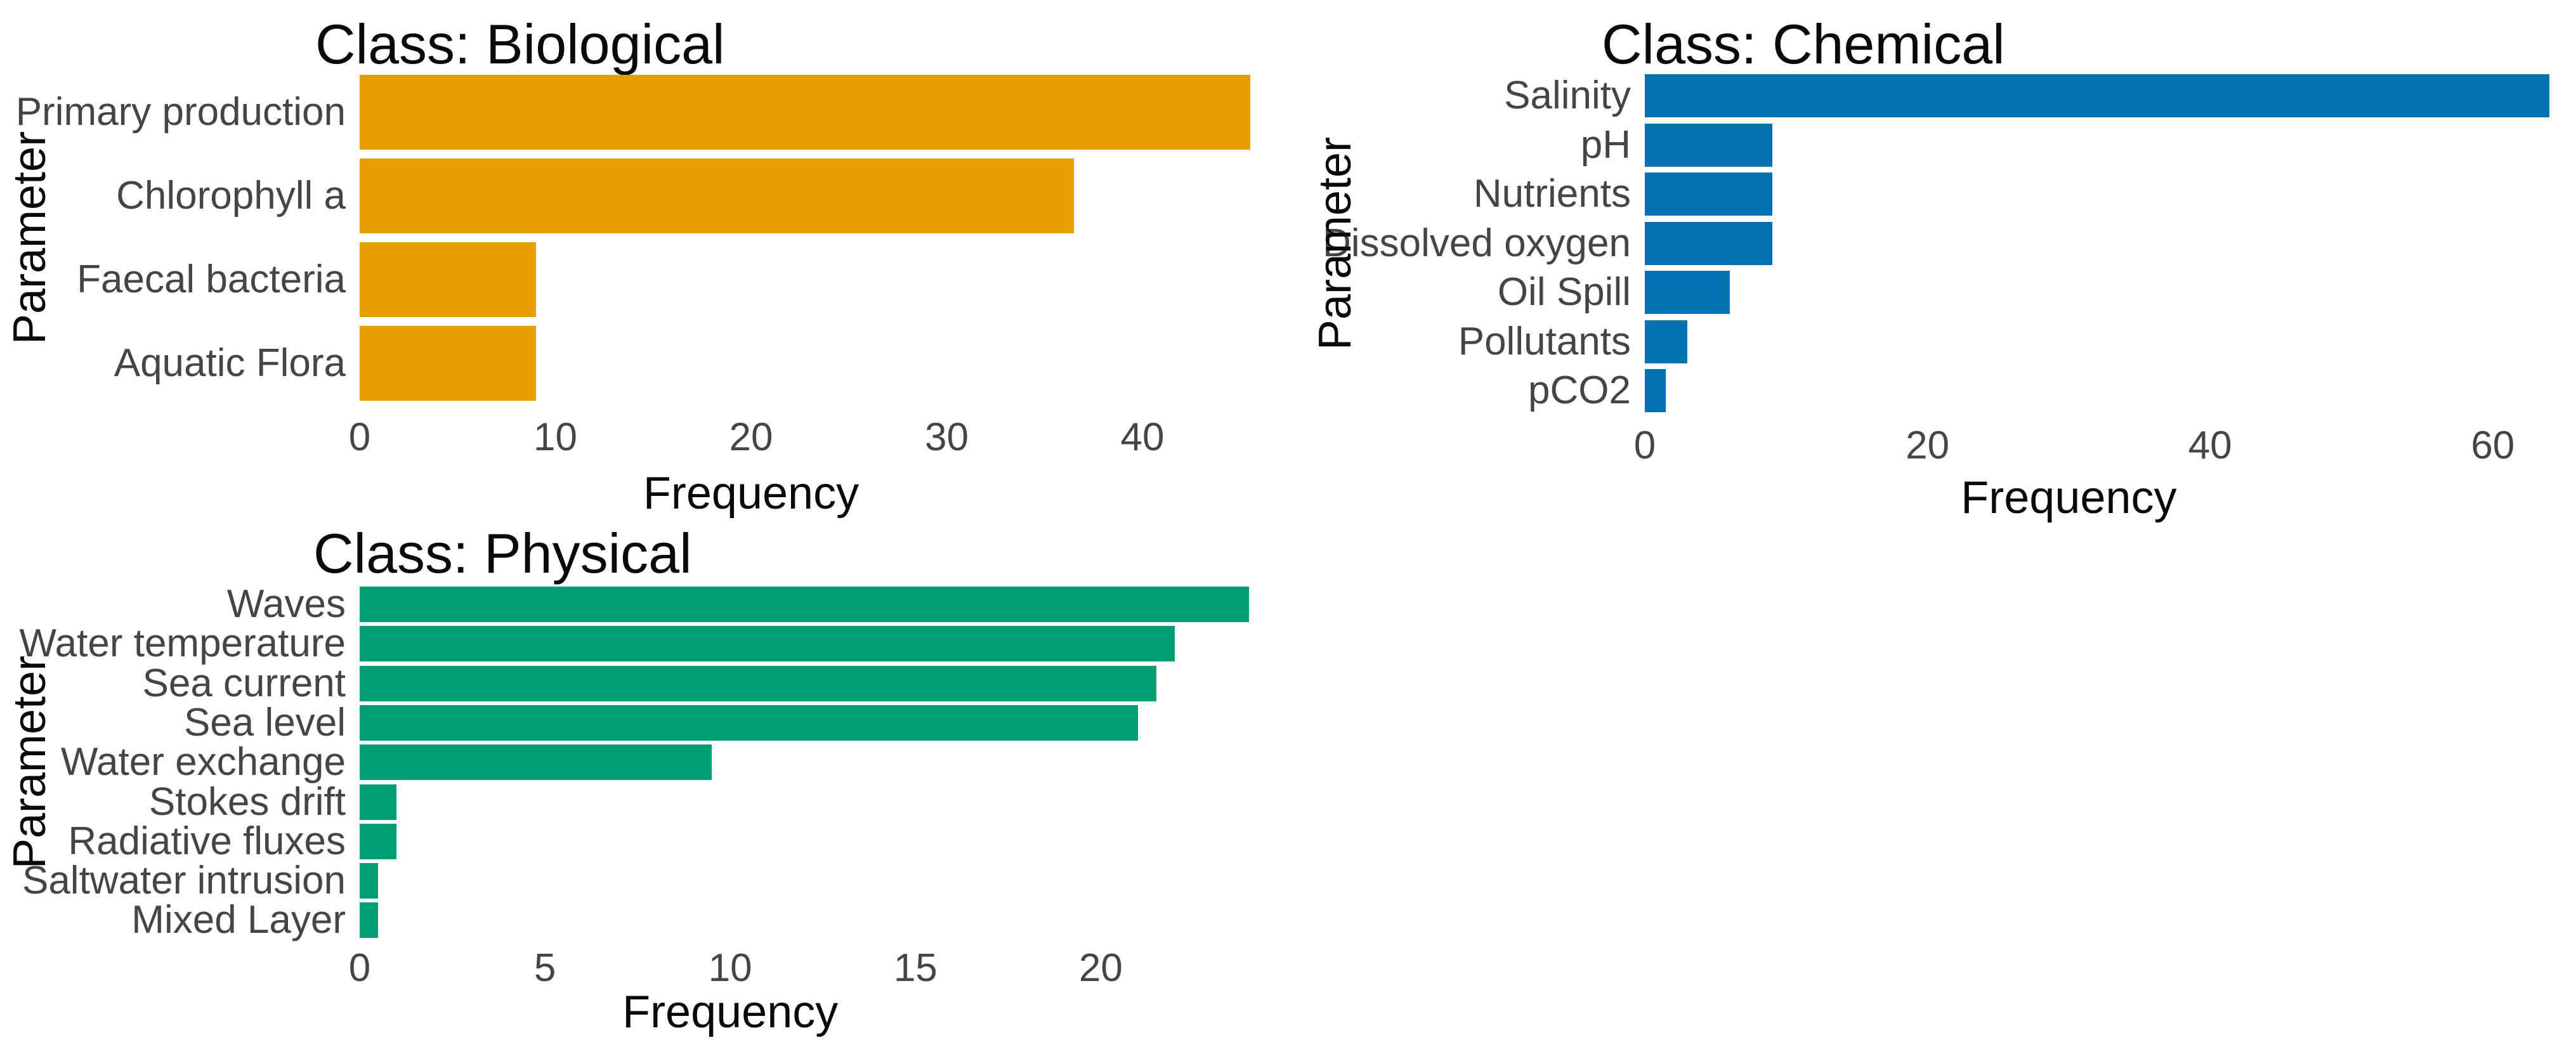  Describe the element at coordinates (503, 553) in the screenshot. I see `physical-title: Class: Physical` at that location.